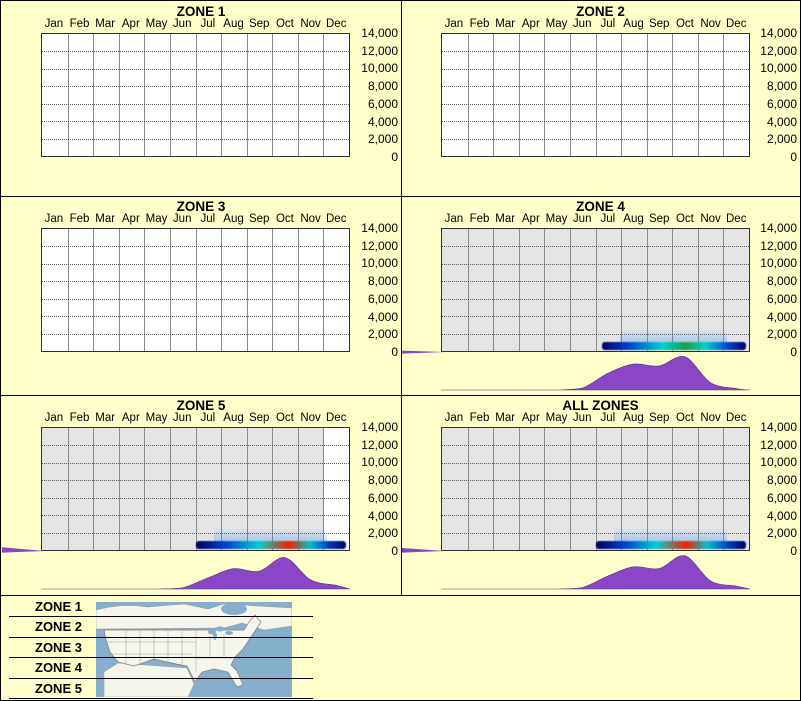 Image resolution: width=801 pixels, height=701 pixels. I want to click on month-label: Aug, so click(233, 418).